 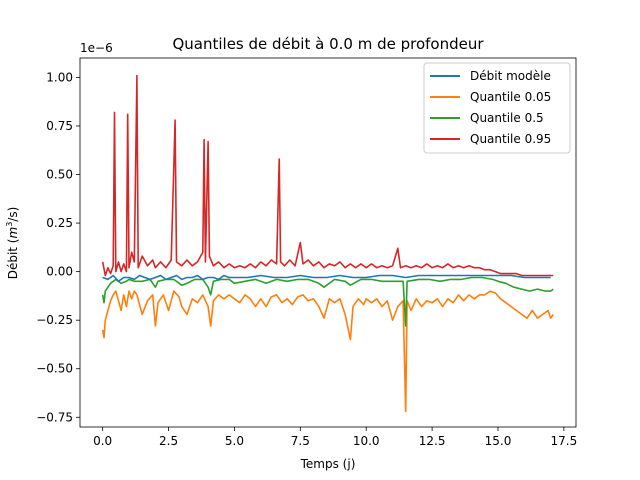 I want to click on x-tick-label: 2.5, so click(x=168, y=441).